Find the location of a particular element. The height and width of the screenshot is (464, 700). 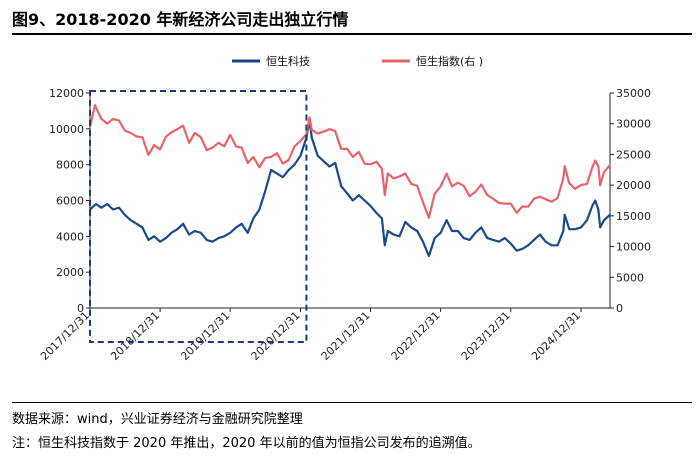

left-tick-label: 12000 is located at coordinates (66, 93).